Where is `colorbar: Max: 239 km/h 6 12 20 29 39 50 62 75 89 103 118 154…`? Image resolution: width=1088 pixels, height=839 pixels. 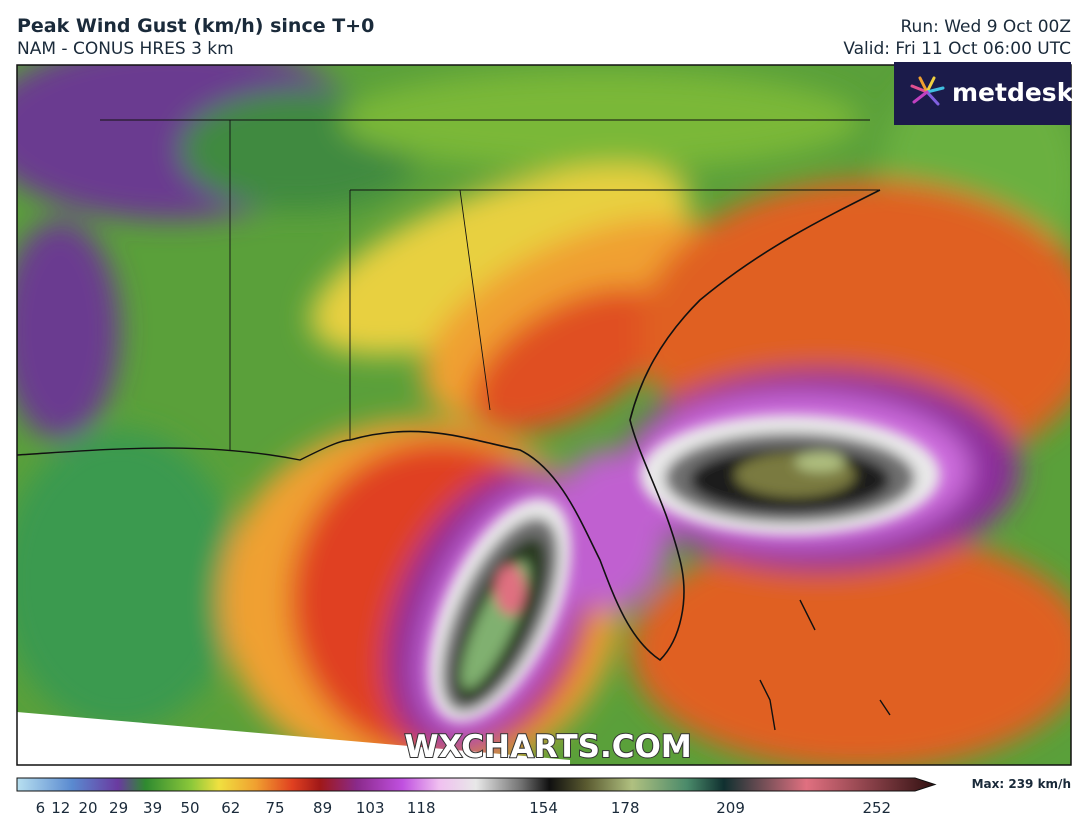
colorbar: Max: 239 km/h 6 12 20 29 39 50 62 75 89 103 118 154… is located at coordinates (543, 797).